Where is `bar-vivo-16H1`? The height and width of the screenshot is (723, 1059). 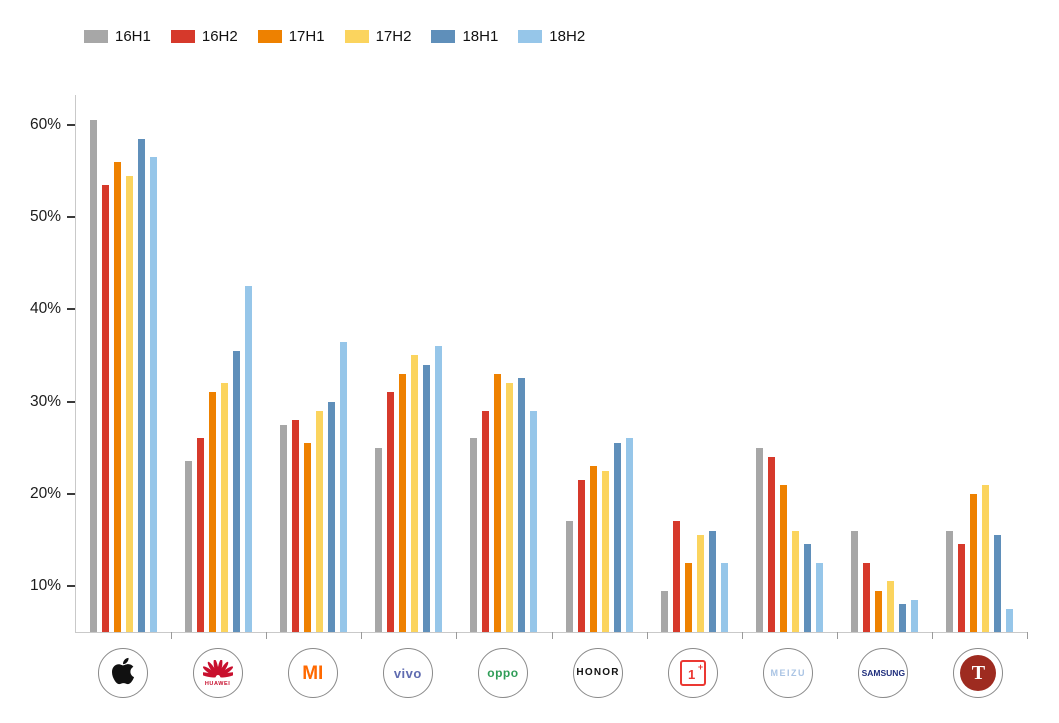 bar-vivo-16H1 is located at coordinates (379, 539).